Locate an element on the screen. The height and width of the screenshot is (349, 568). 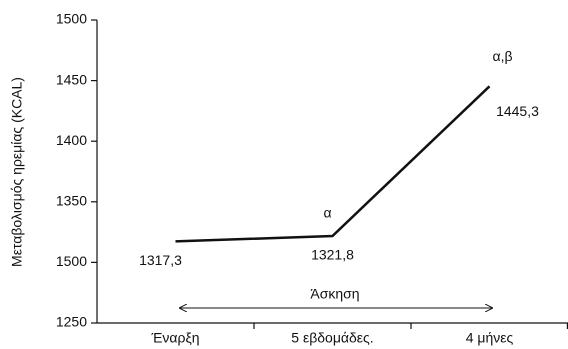
y-axis-title: Μεταβολισμός ηρεμίας (KCAL) is located at coordinates (17, 172).